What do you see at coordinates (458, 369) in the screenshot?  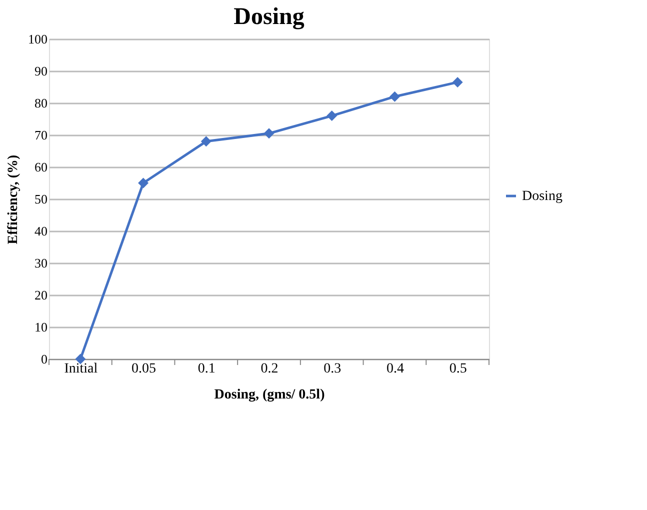 I see `x-tick-label: 0.5` at bounding box center [458, 369].